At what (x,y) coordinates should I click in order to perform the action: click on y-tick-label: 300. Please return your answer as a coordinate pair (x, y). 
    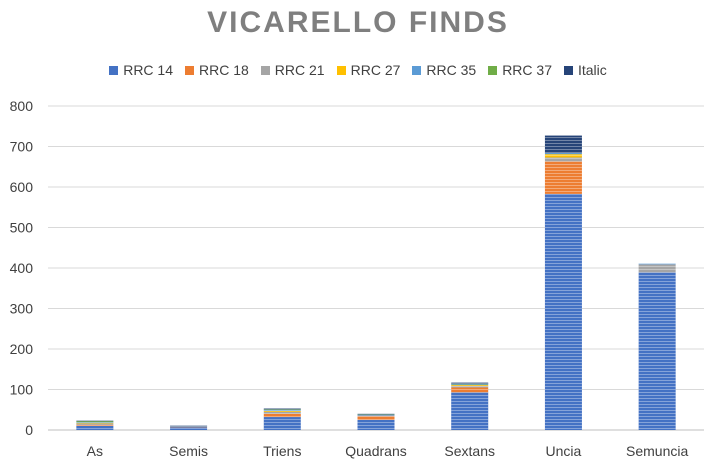
    Looking at the image, I should click on (22, 309).